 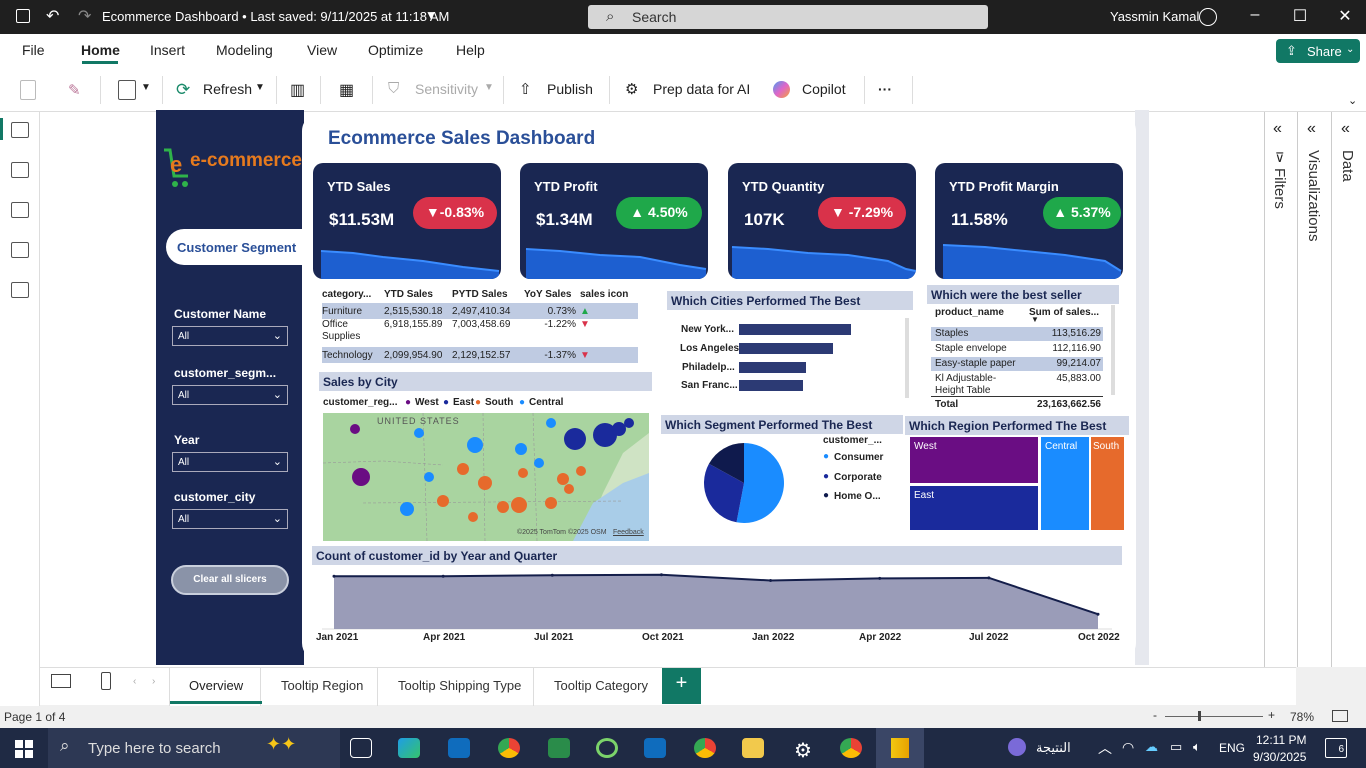 What do you see at coordinates (1197, 746) in the screenshot?
I see `volume-icon: 🔈︎` at bounding box center [1197, 746].